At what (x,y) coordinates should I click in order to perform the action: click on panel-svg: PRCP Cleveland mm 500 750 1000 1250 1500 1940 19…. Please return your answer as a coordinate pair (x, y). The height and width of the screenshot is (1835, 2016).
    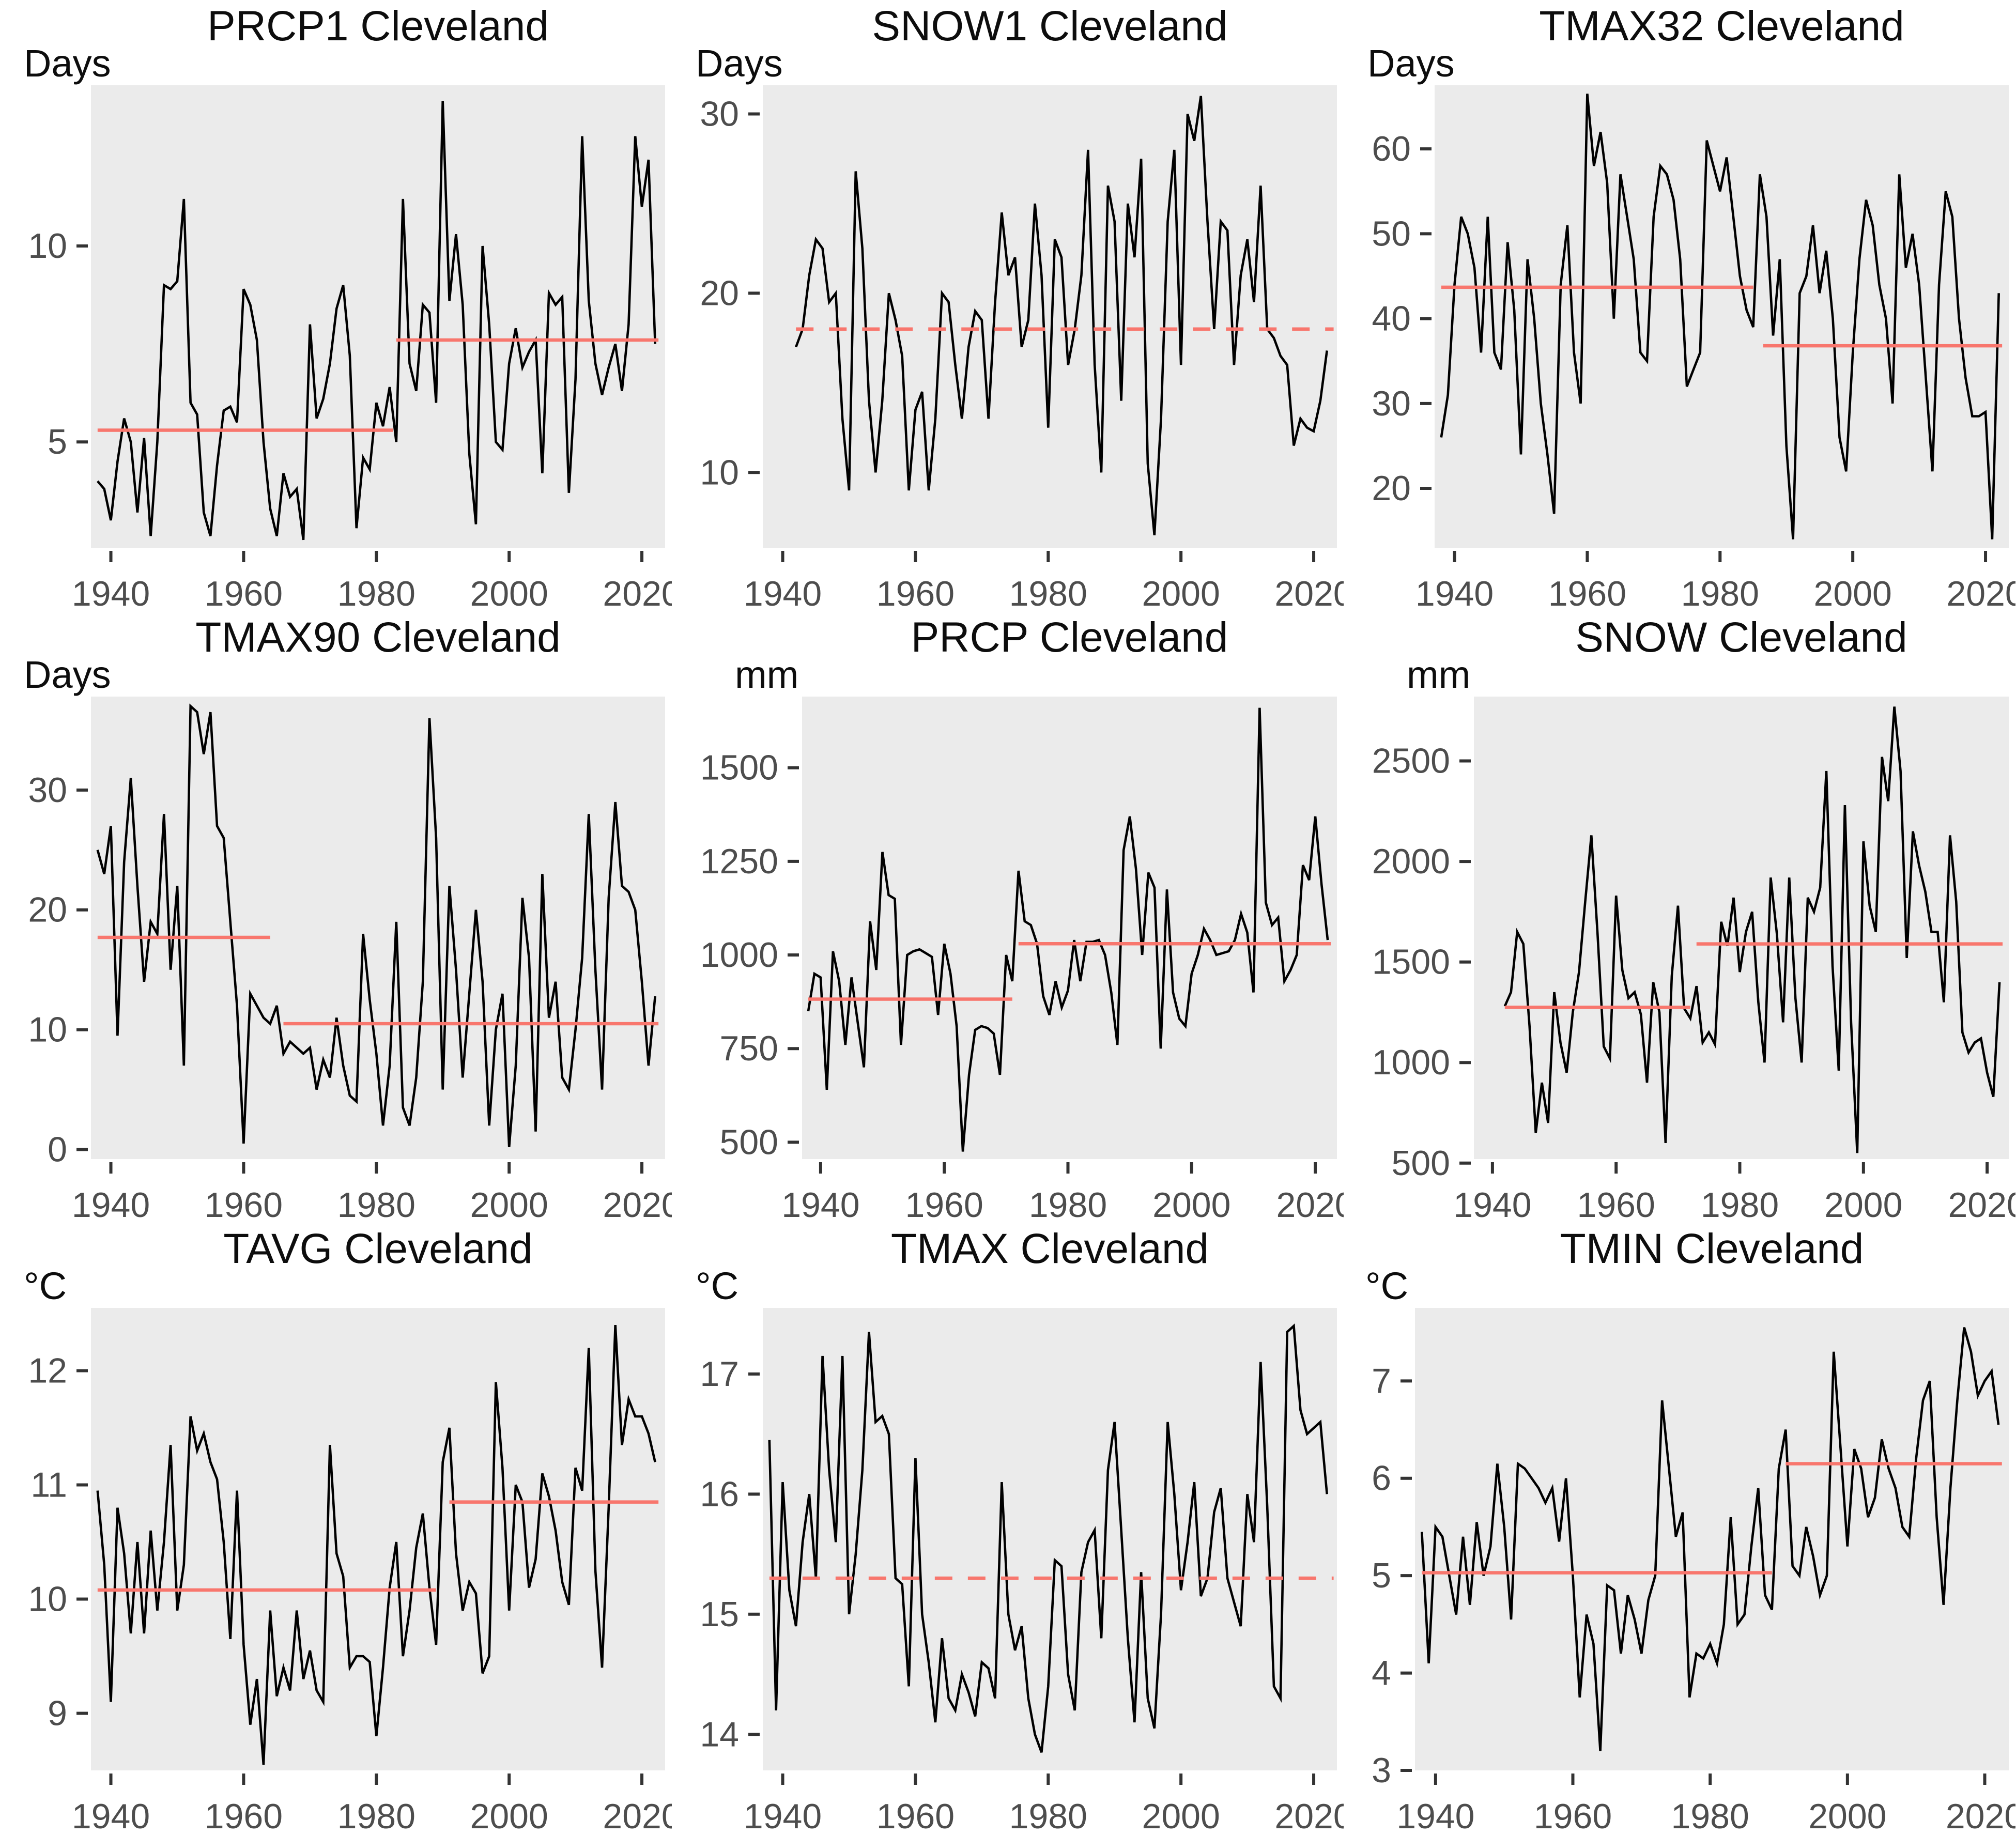
    Looking at the image, I should click on (1022, 918).